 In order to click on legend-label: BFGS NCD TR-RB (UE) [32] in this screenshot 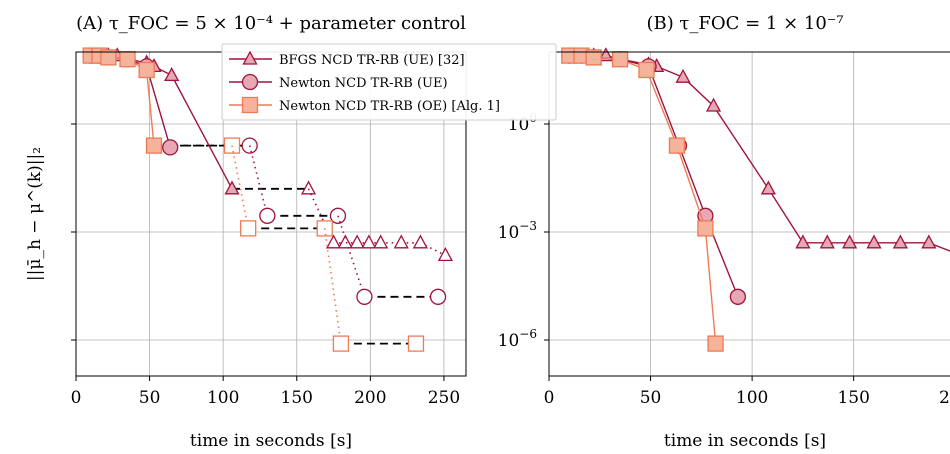, I will do `click(372, 60)`.